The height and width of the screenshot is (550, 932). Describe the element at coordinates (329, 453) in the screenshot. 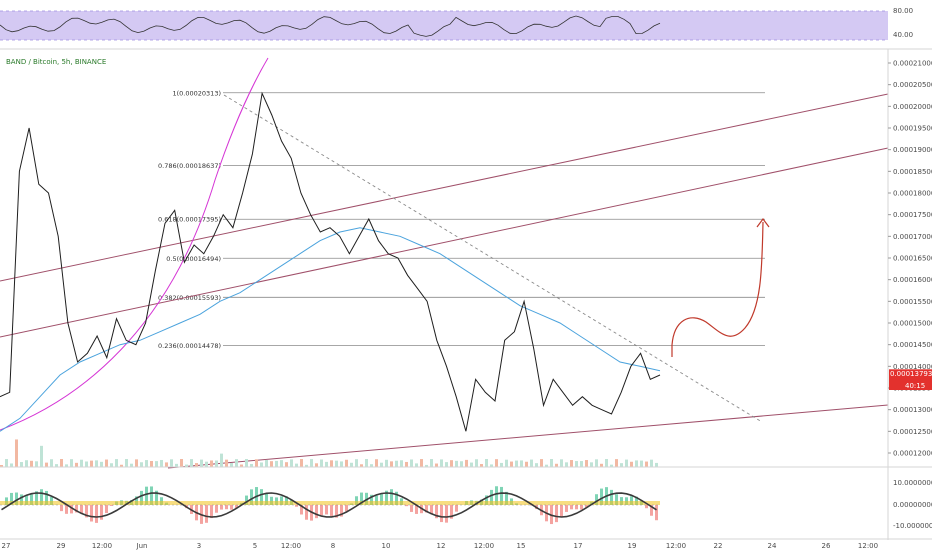

I see `volume-histogram` at that location.